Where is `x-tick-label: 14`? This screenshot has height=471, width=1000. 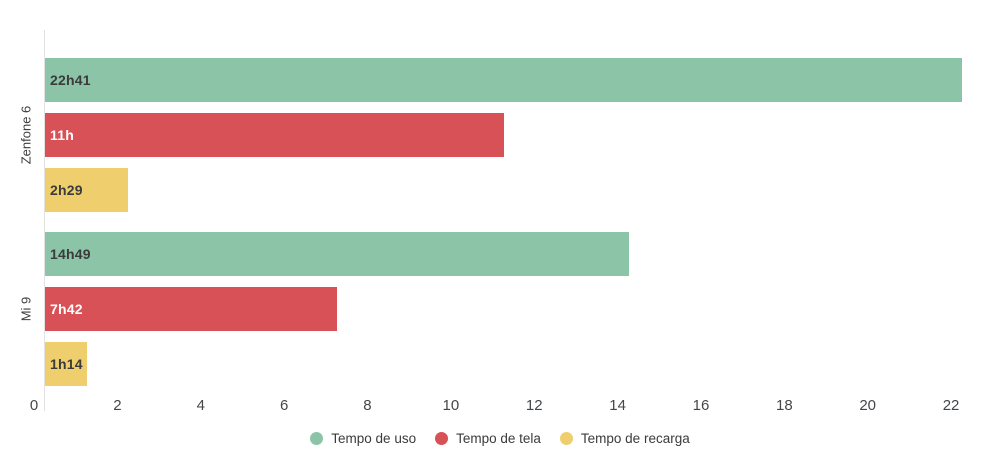 x-tick-label: 14 is located at coordinates (617, 405).